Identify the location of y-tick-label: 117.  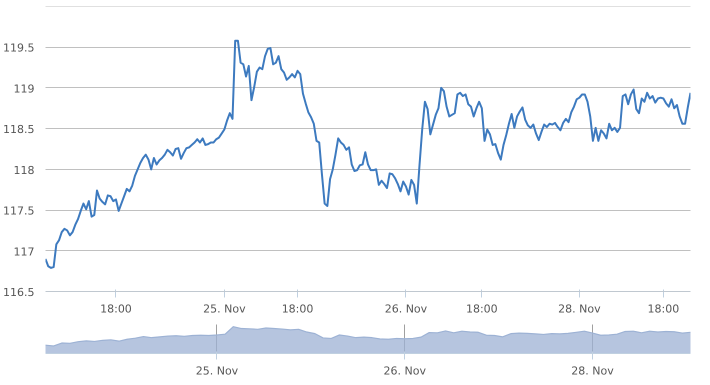
(24, 251).